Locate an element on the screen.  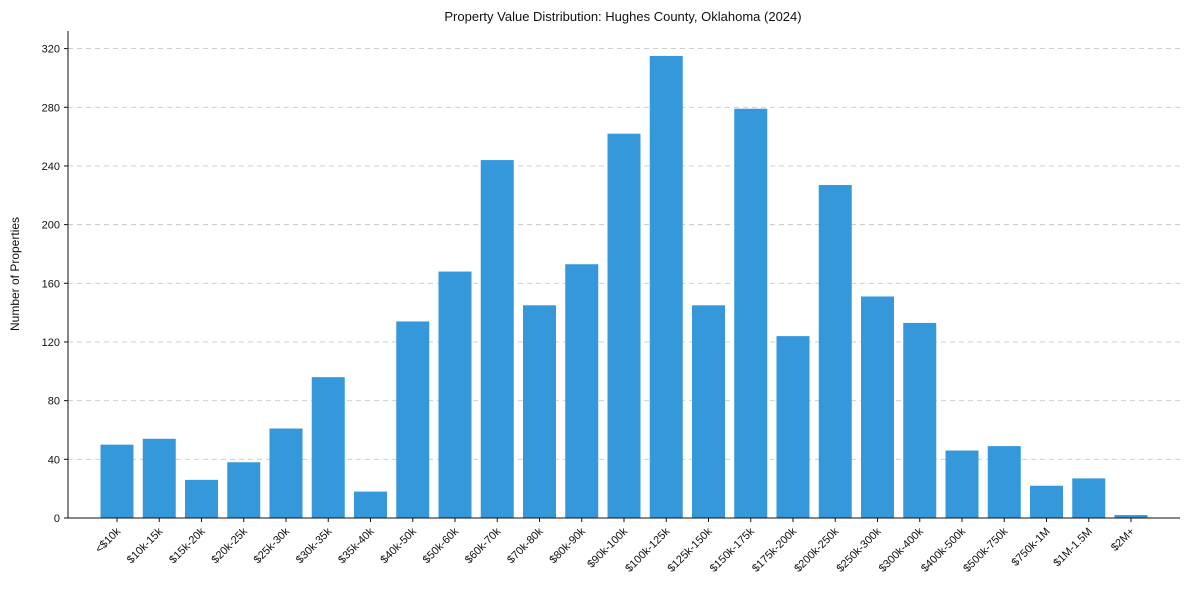
x-tick-label: $40k-50k is located at coordinates (398, 545).